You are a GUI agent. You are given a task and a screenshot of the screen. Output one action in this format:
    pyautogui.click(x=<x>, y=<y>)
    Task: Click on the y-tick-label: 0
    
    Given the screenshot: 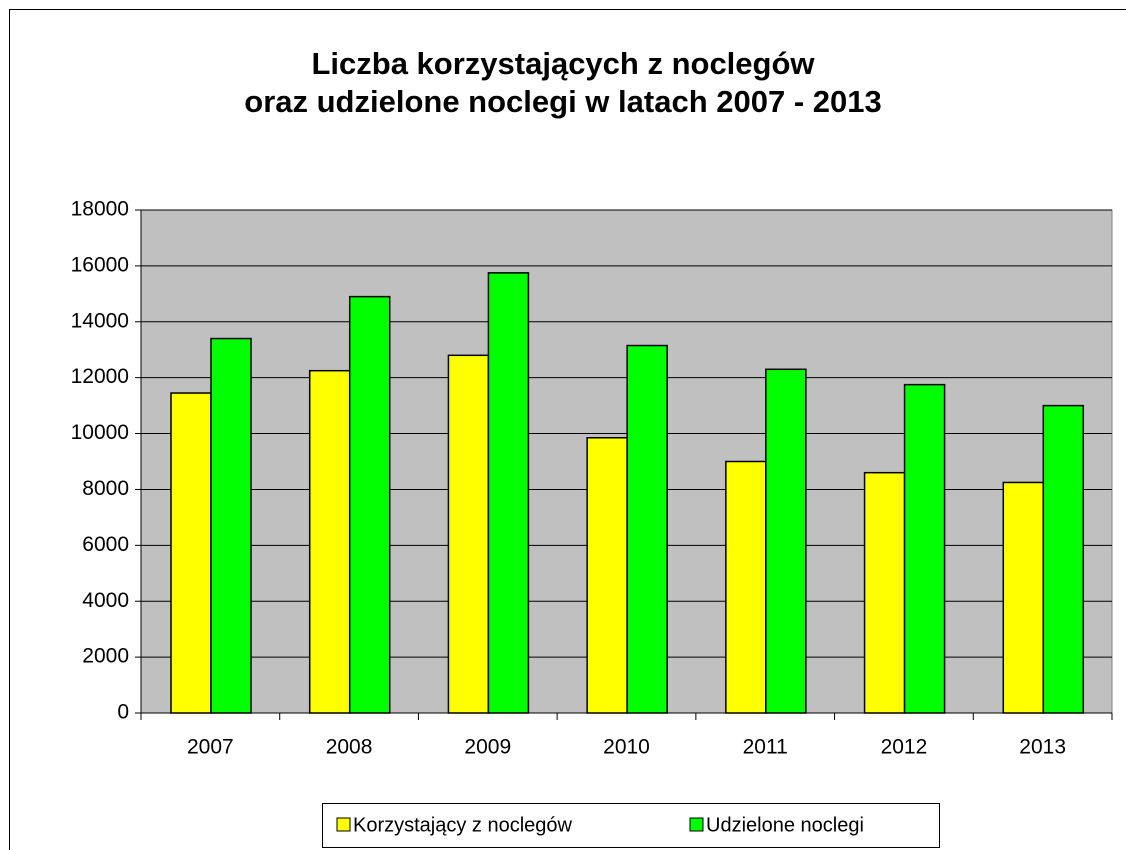 What is the action you would take?
    pyautogui.click(x=123, y=712)
    